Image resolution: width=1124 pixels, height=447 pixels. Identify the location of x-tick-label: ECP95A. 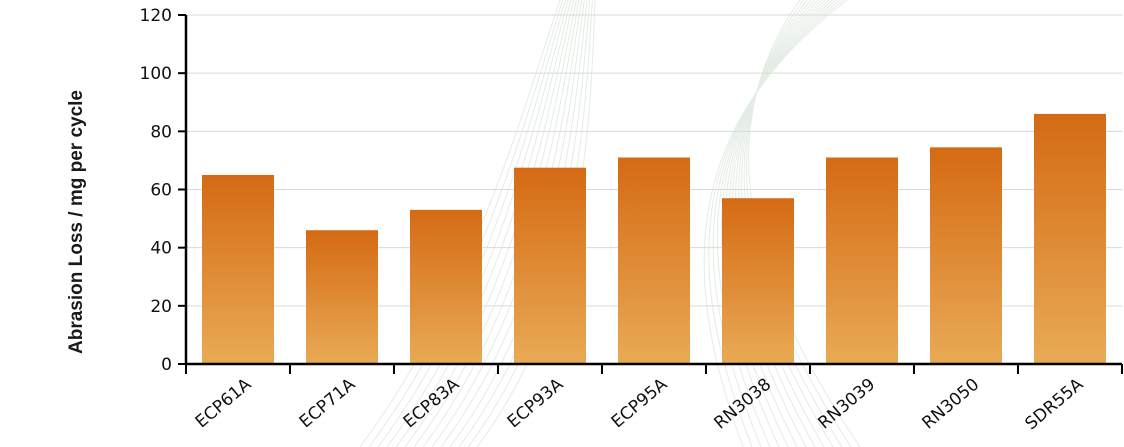
(640, 403).